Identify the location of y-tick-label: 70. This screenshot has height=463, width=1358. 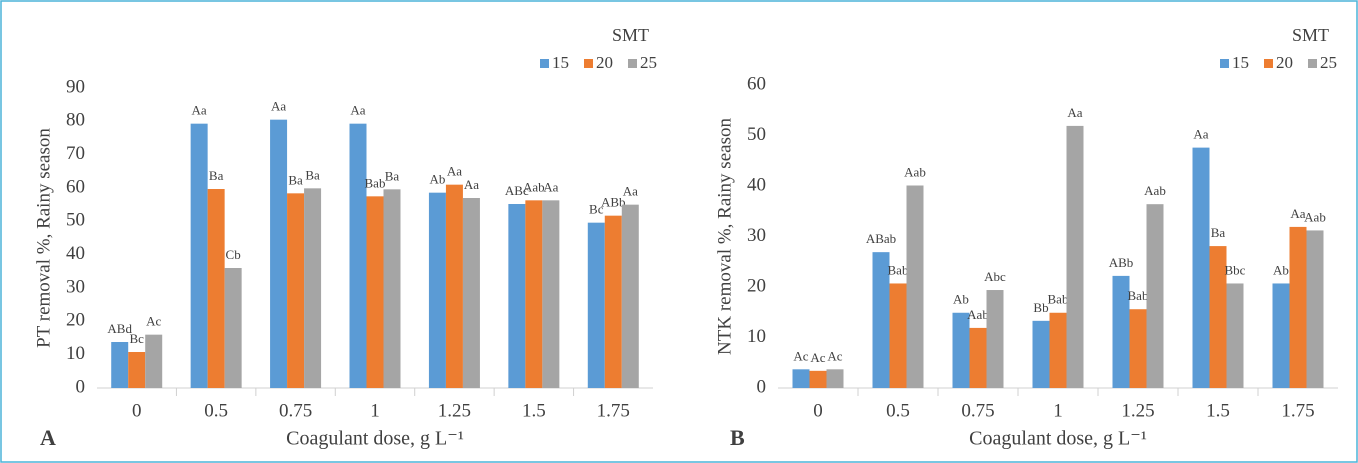
(75, 153).